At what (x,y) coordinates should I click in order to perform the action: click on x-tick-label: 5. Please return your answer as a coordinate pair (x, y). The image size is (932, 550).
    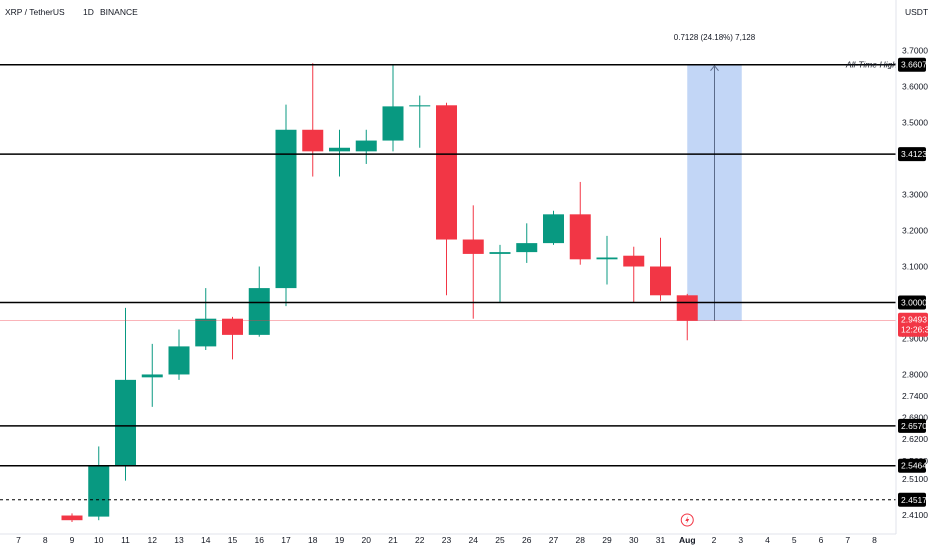
    Looking at the image, I should click on (794, 540).